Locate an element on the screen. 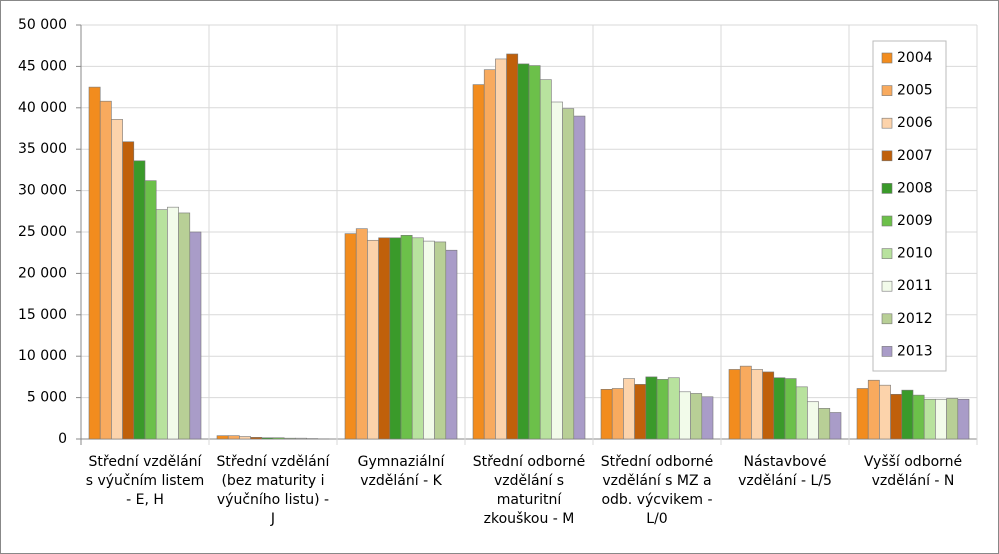  legend-label: 2009 is located at coordinates (915, 221).